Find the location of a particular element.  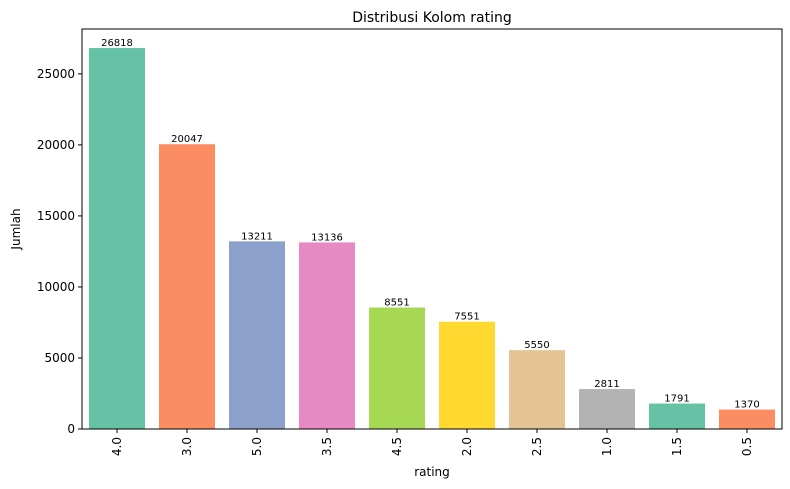

y-axis: 0 5000 10000 15000 20000 25000 is located at coordinates (59, 251).